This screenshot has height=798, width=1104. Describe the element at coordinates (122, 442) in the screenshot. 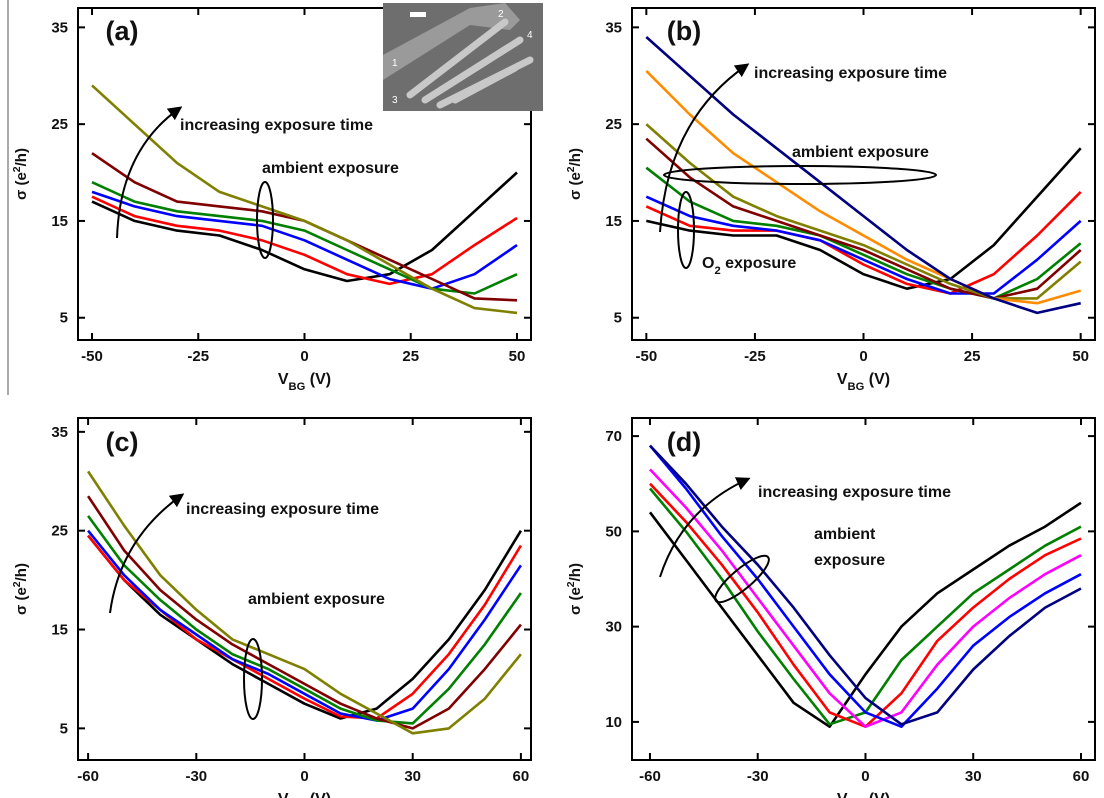

I see `panel-label: (c)` at that location.